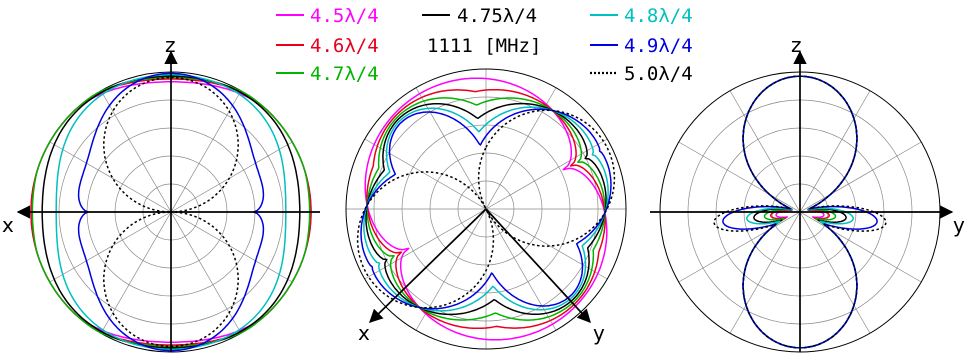  I want to click on legend-label: 4.7λ/4, so click(344, 74).